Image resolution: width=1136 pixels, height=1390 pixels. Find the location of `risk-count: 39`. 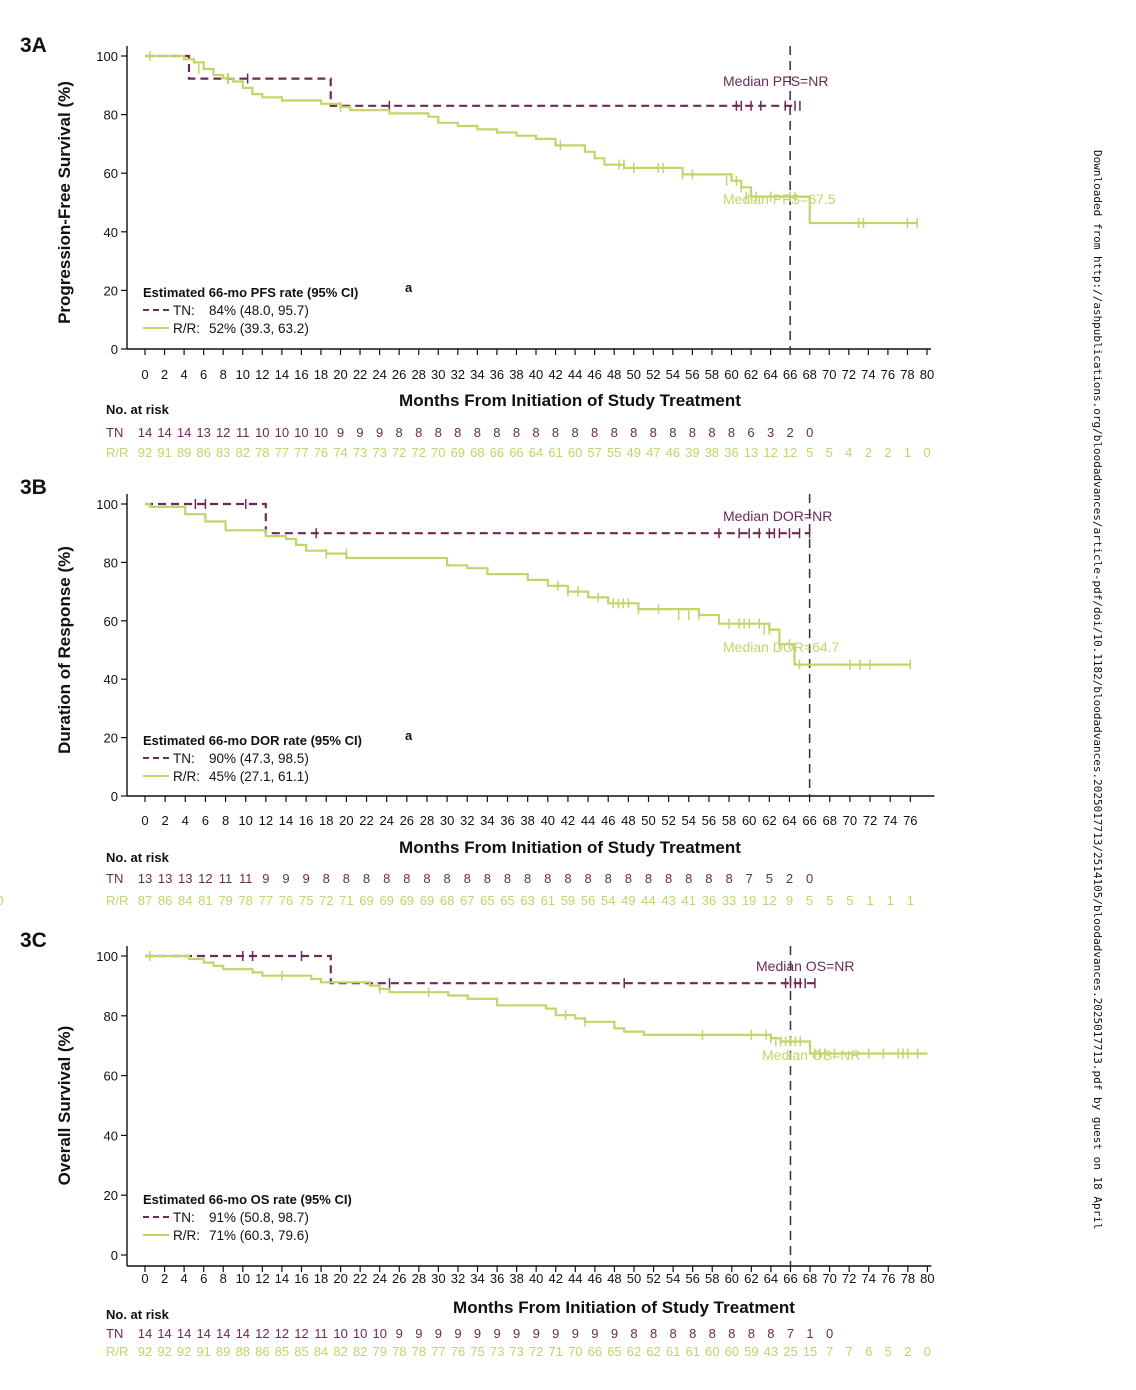

risk-count: 39 is located at coordinates (692, 452).